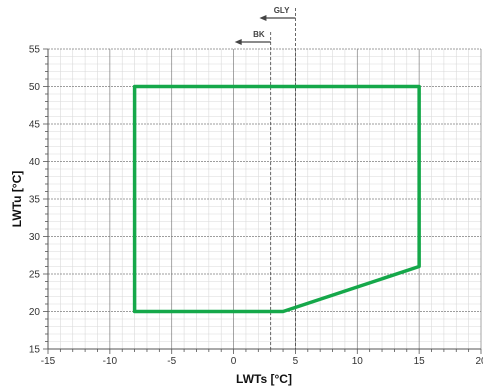  What do you see at coordinates (35, 125) in the screenshot?
I see `y-tick-label: 45` at bounding box center [35, 125].